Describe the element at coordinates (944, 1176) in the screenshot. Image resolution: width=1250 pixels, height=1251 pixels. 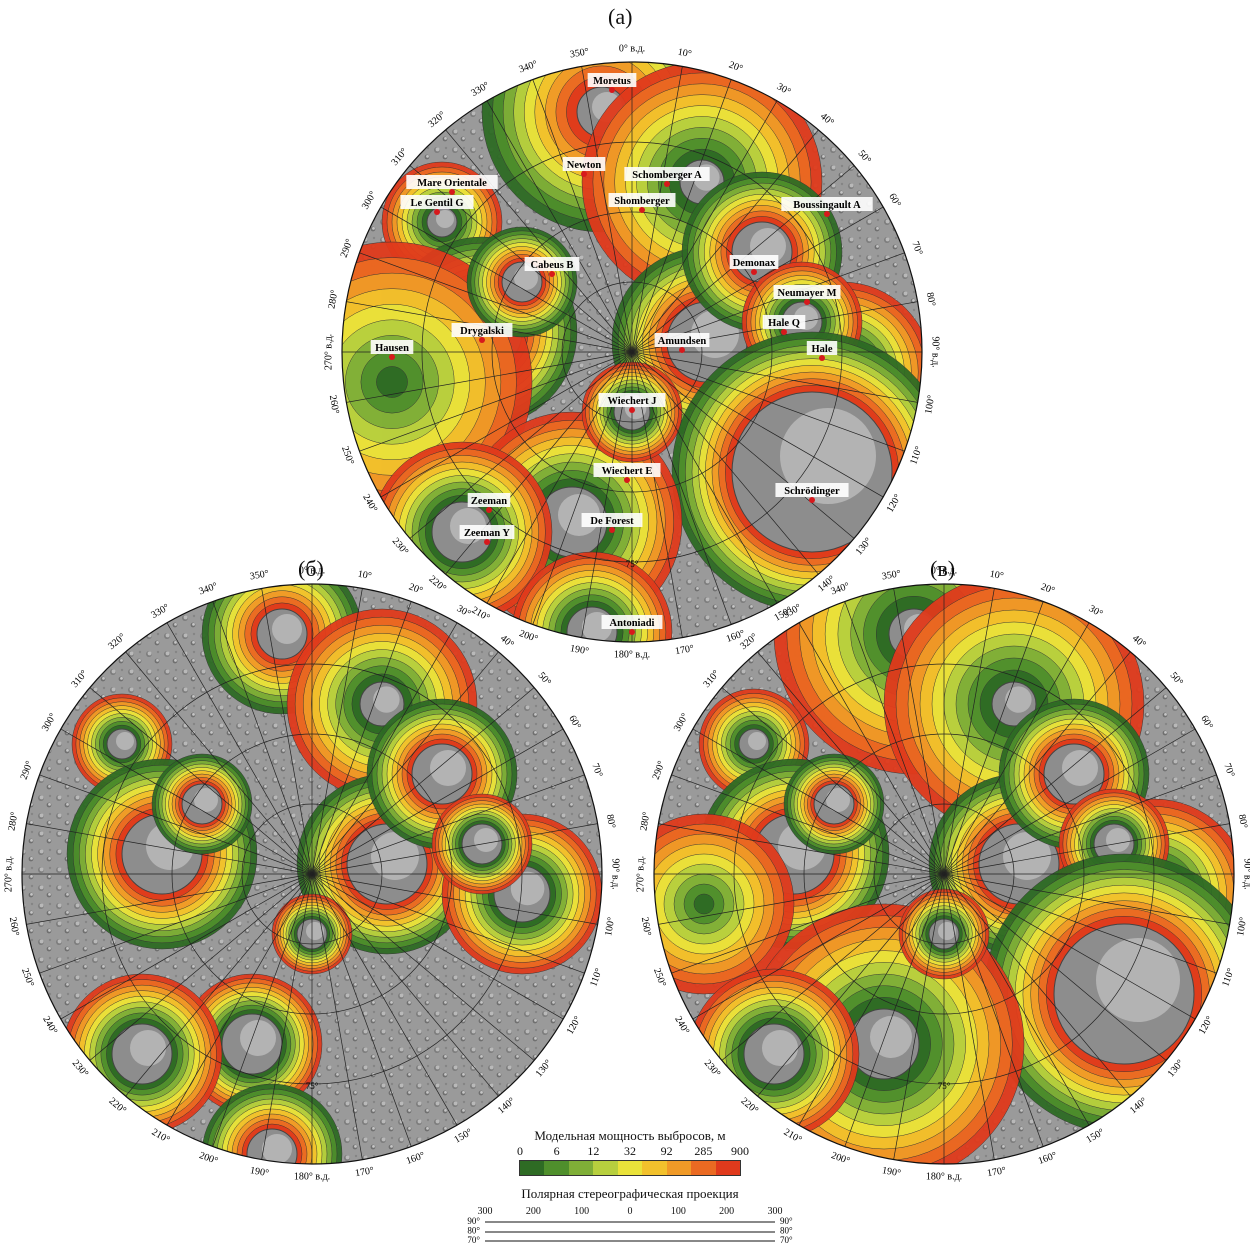
I see `longitude-label: 180° в.д.` at that location.